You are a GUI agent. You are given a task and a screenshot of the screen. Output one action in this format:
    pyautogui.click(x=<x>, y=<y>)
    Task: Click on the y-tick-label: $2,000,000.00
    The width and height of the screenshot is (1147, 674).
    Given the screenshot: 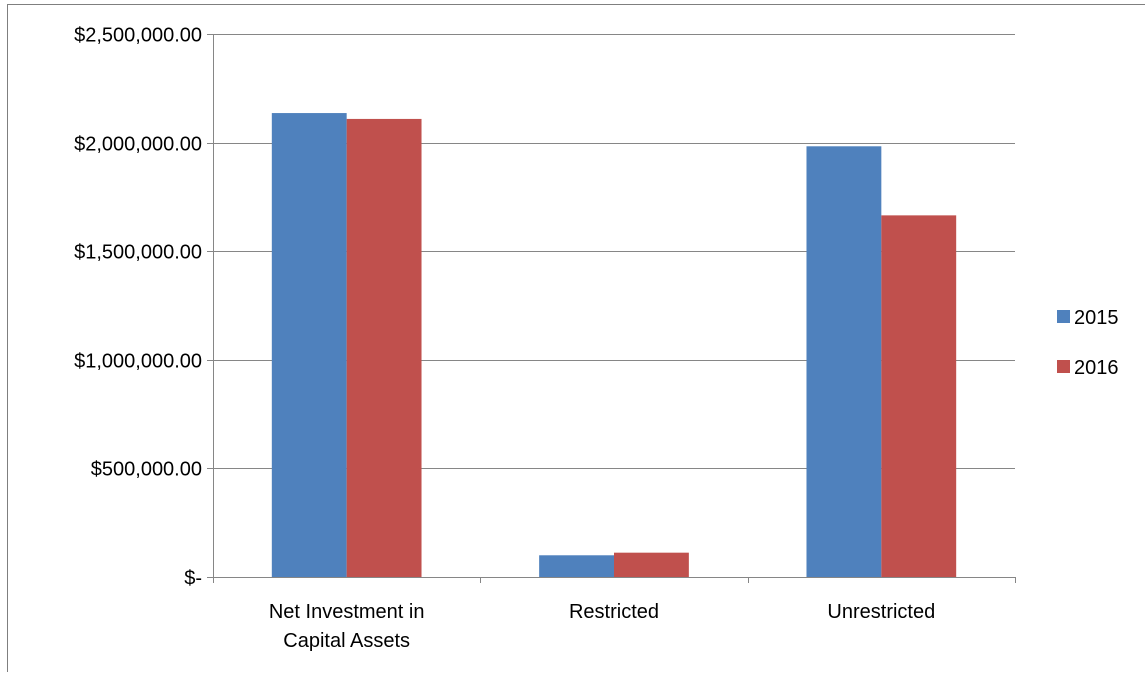 What is the action you would take?
    pyautogui.click(x=138, y=145)
    